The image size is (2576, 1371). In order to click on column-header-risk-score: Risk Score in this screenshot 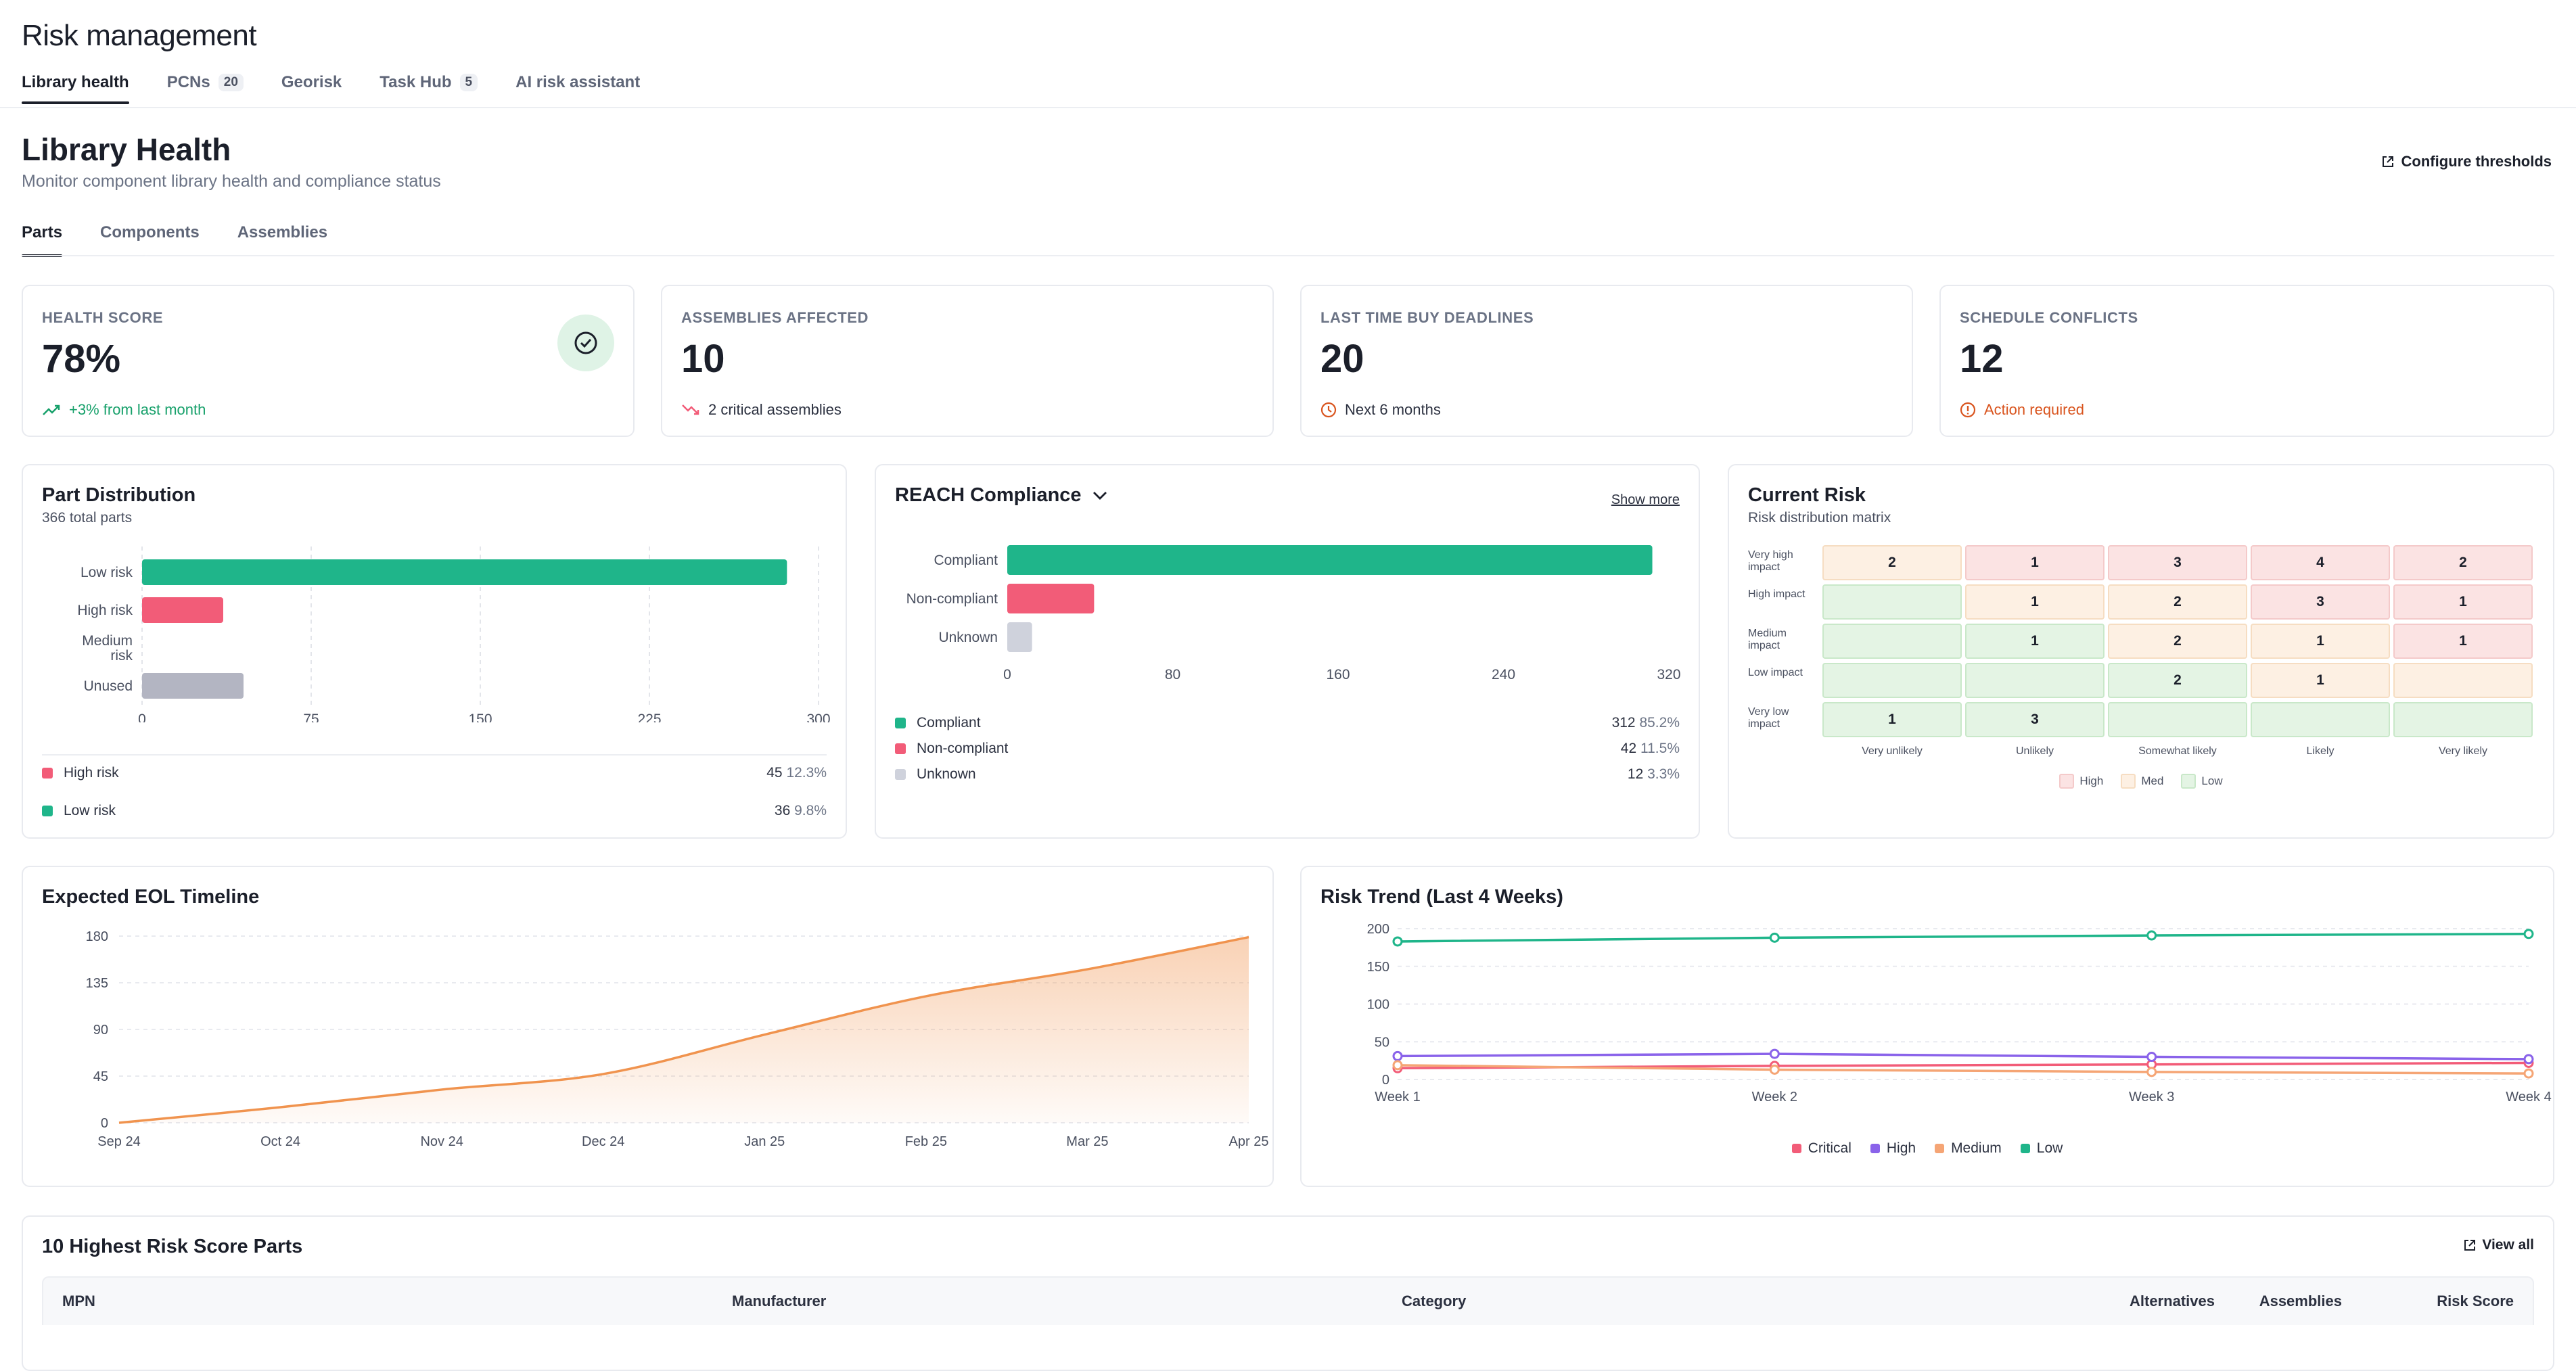, I will do `click(2475, 1301)`.